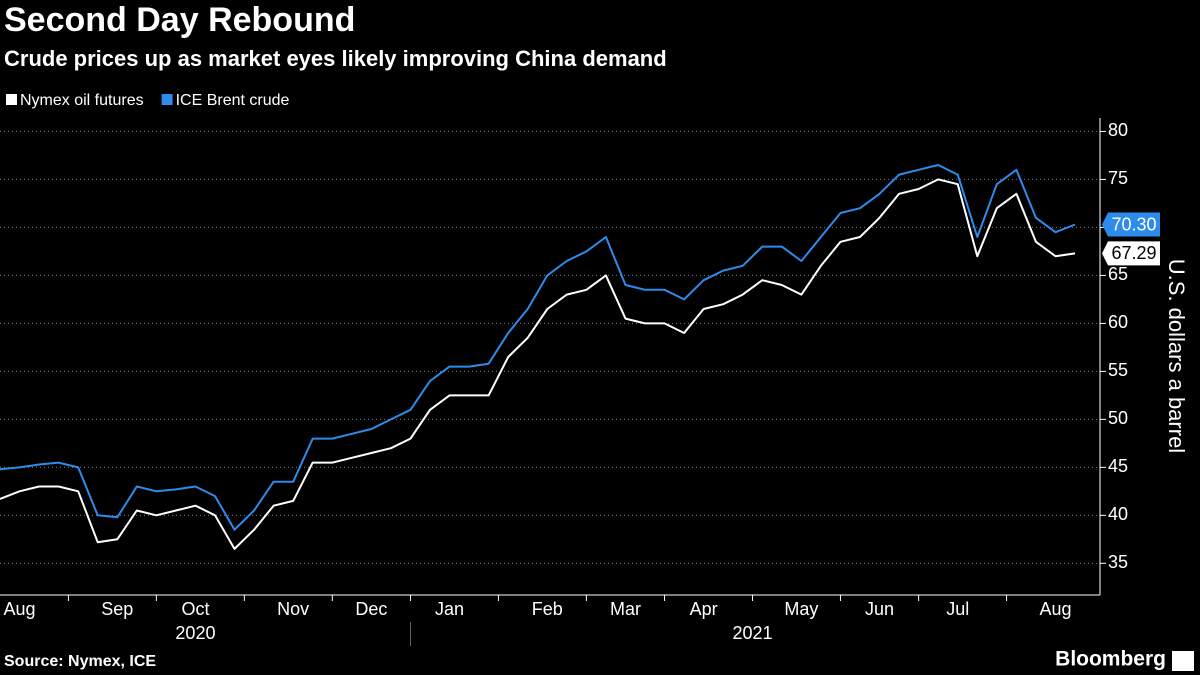 This screenshot has height=675, width=1200. Describe the element at coordinates (233, 100) in the screenshot. I see `legend-label: ICE Brent crude` at that location.